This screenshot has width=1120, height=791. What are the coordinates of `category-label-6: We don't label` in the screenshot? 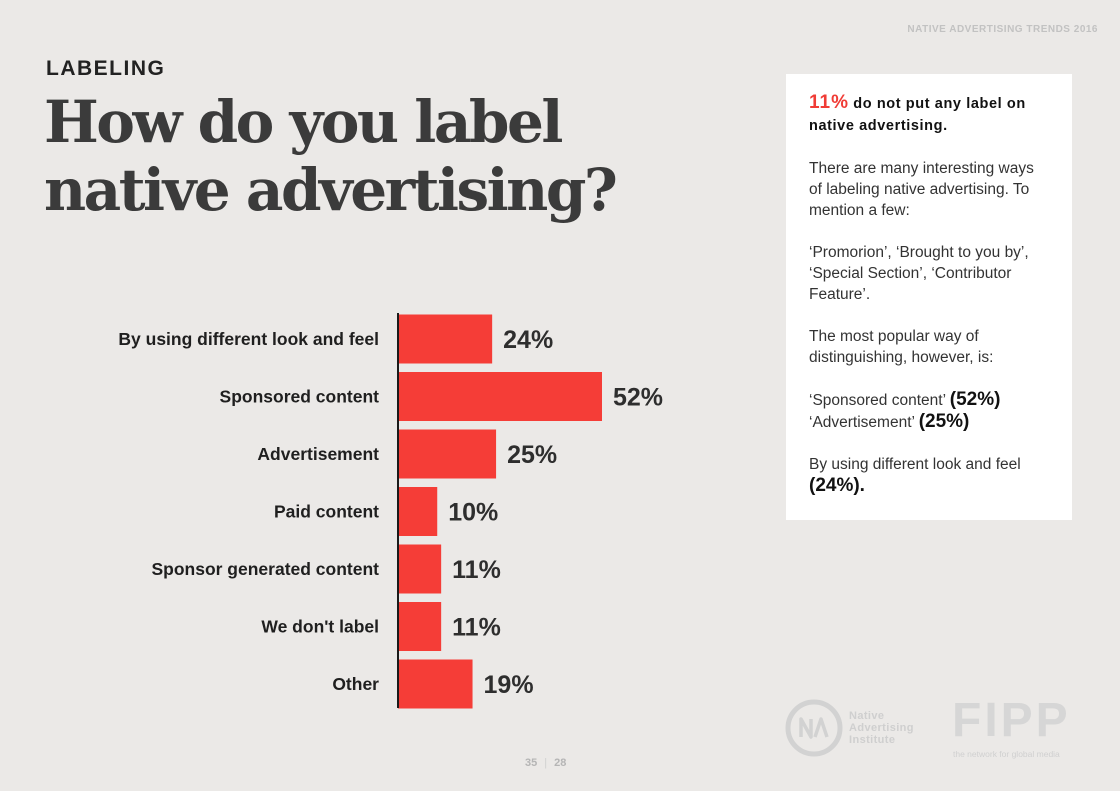 It's located at (320, 627).